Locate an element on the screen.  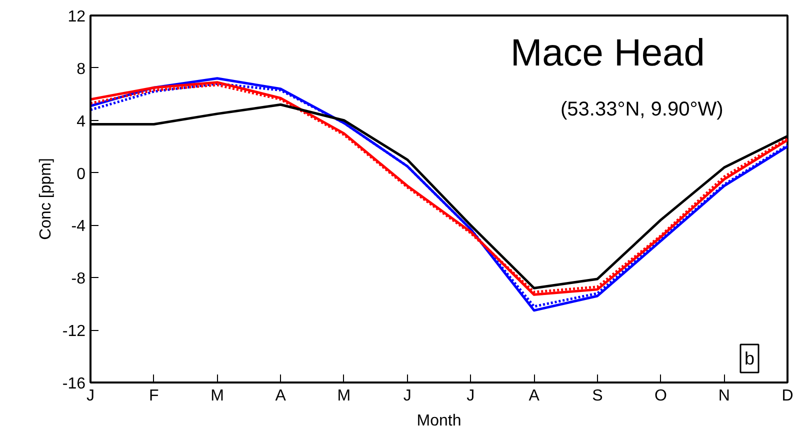
y-tick-label: -16 is located at coordinates (74, 384).